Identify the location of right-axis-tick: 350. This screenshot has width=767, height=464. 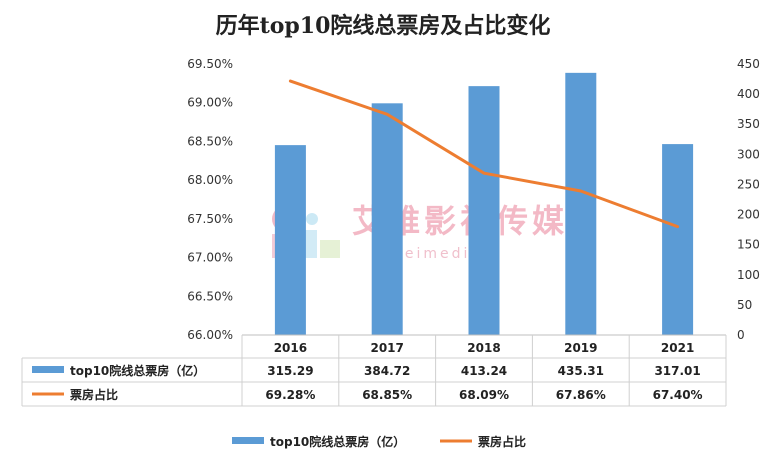
(748, 124).